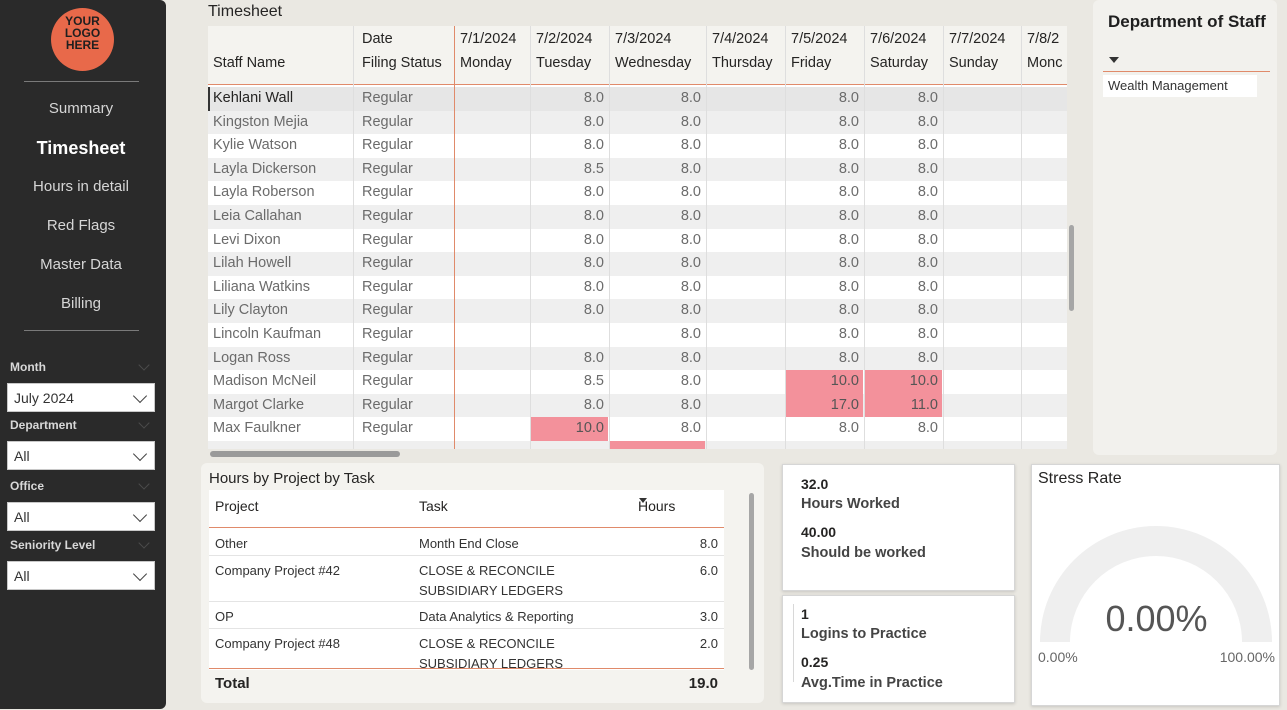 The width and height of the screenshot is (1287, 710). I want to click on timesheet-row, so click(637, 445).